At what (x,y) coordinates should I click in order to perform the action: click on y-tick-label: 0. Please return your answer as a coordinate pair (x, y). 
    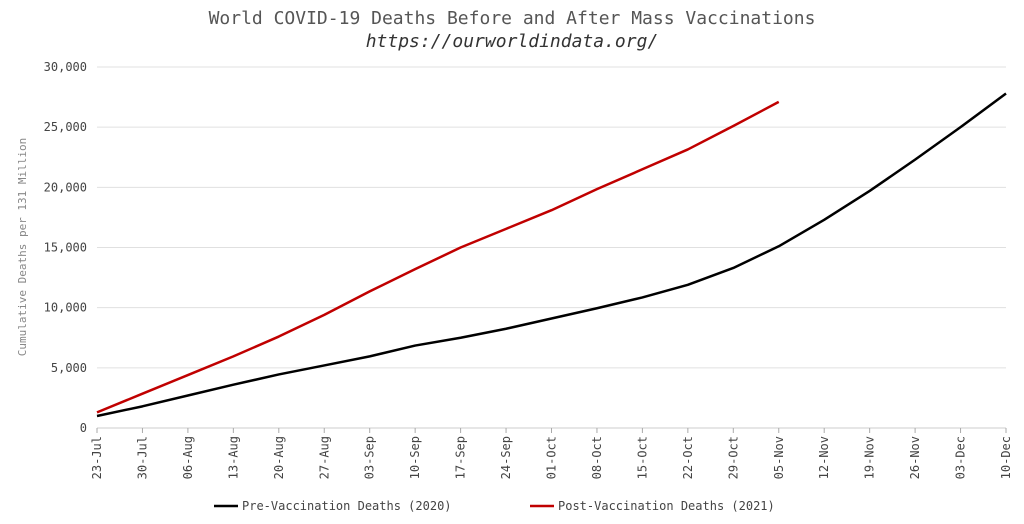
    Looking at the image, I should click on (83, 428).